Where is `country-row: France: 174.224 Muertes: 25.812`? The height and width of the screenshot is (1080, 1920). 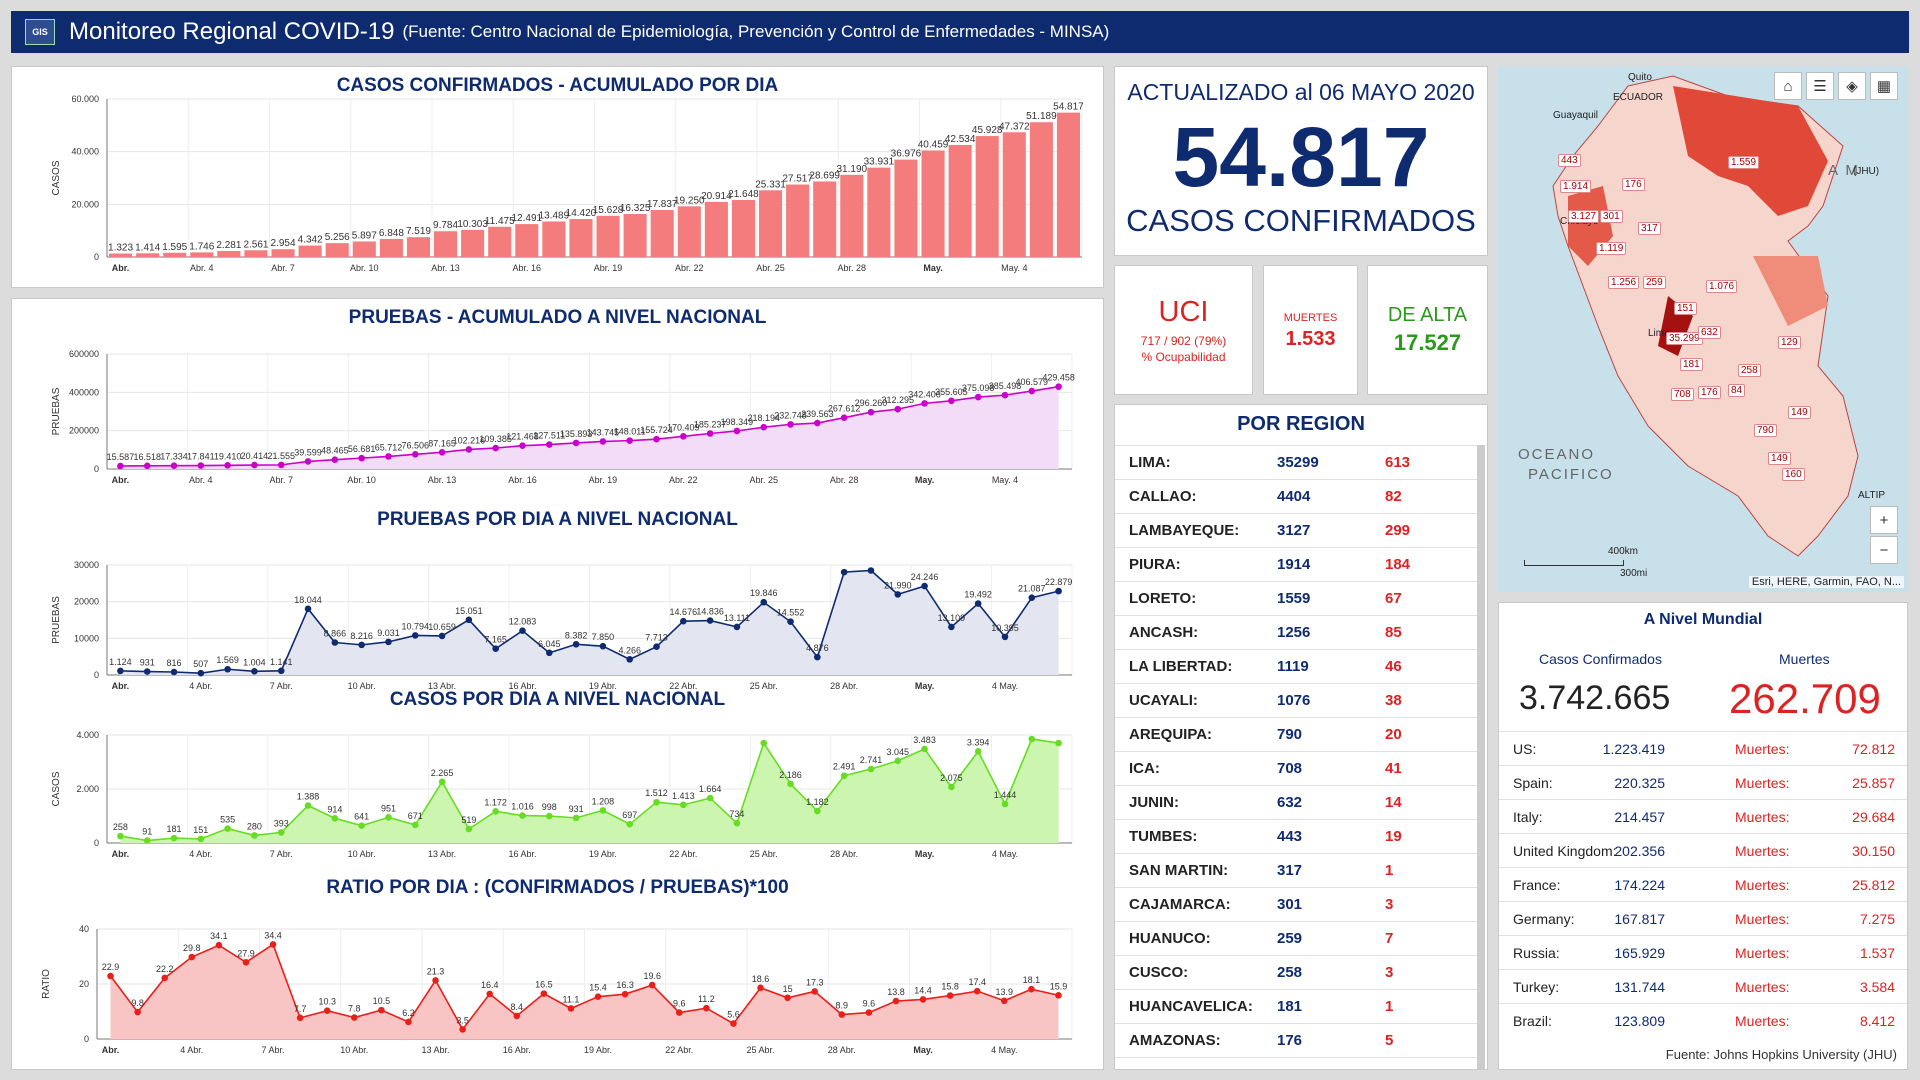 country-row: France: 174.224 Muertes: 25.812 is located at coordinates (1703, 884).